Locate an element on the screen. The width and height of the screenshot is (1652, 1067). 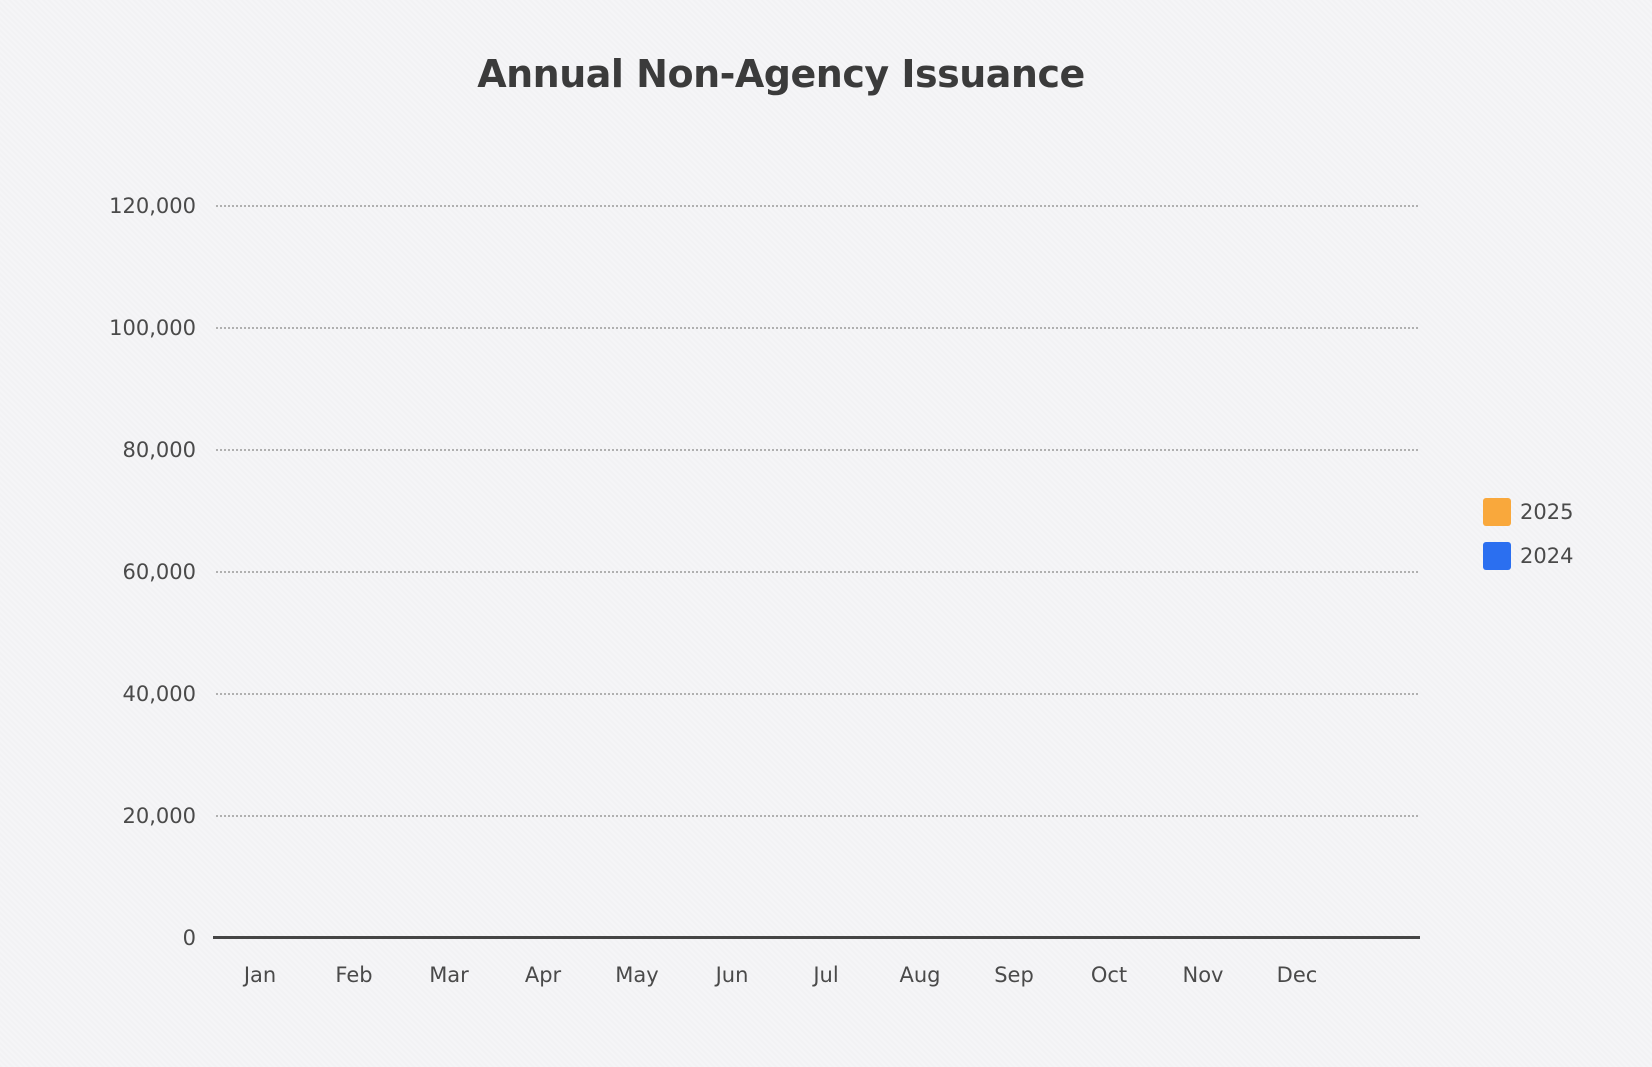
x-tick-label-jan: Jan is located at coordinates (260, 975).